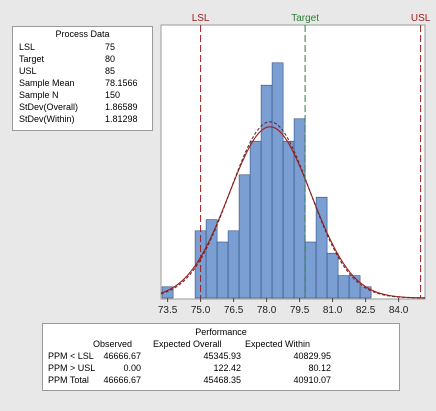  I want to click on process-row-label: LSL, so click(27, 47).